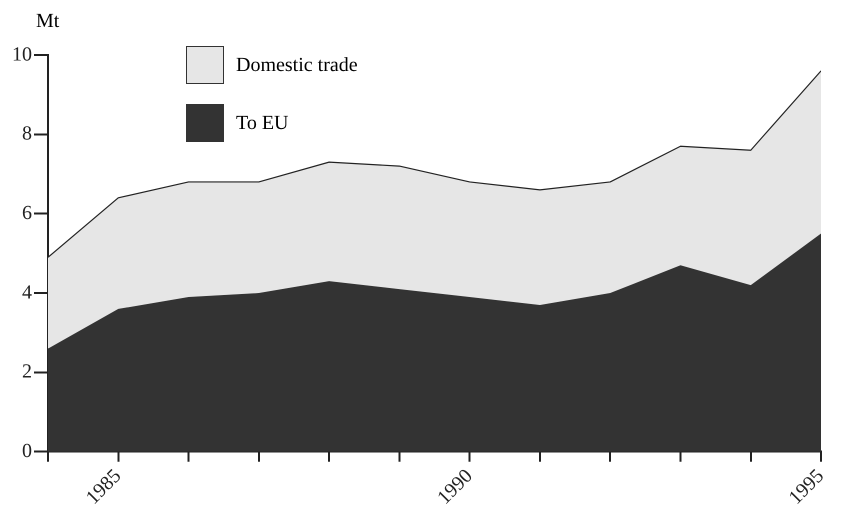 This screenshot has height=513, width=841. I want to click on y-tick-label: 6, so click(27, 213).